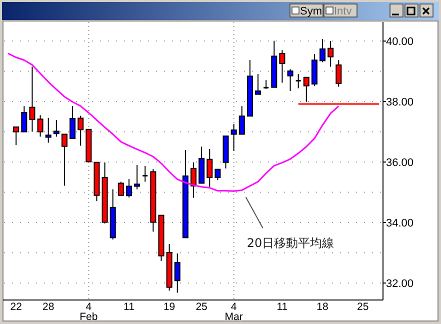 The height and width of the screenshot is (324, 441). What do you see at coordinates (89, 312) in the screenshot?
I see `x-tick-label: 4 Feb` at bounding box center [89, 312].